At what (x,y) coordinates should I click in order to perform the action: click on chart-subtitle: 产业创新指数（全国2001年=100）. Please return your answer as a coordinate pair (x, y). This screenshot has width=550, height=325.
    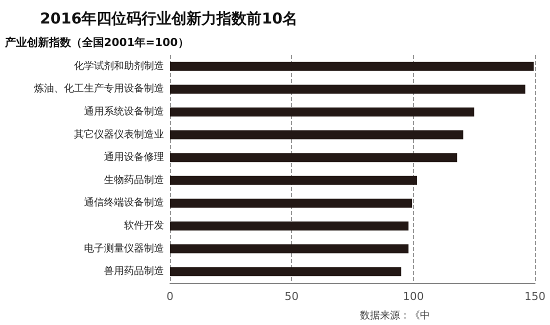
    Looking at the image, I should click on (96, 42).